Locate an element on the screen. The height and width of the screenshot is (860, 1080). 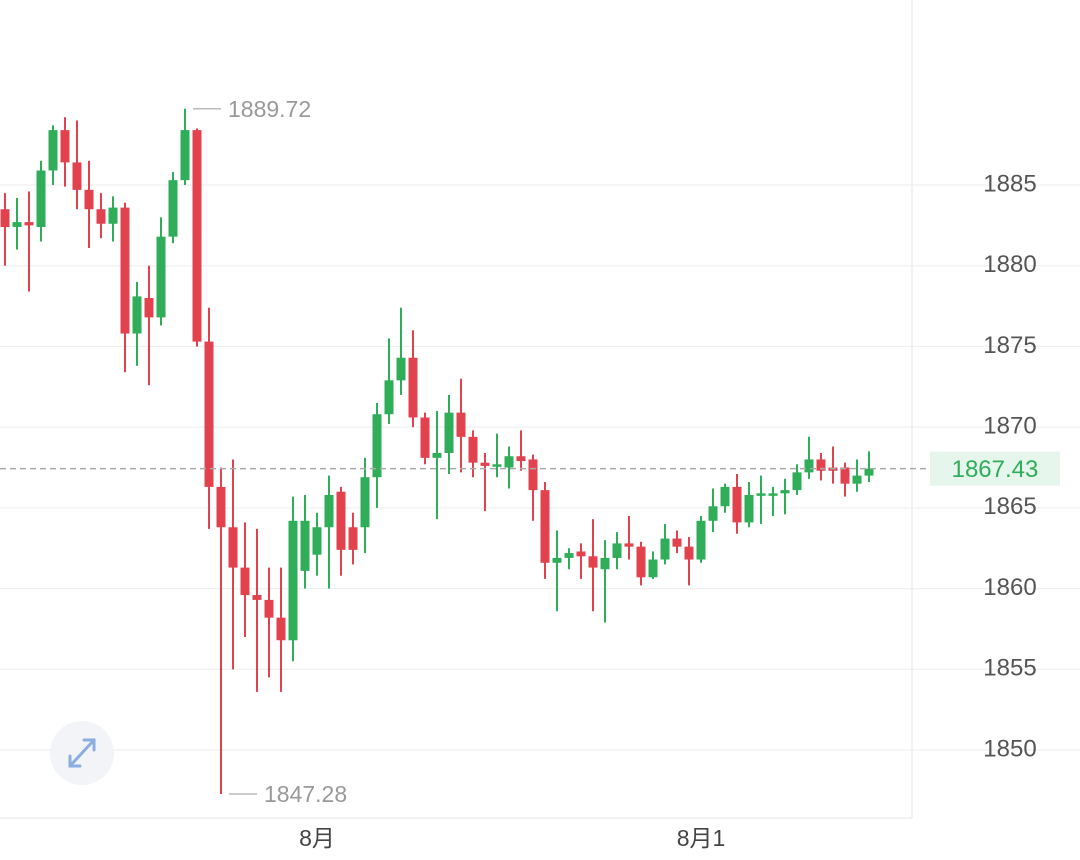
y-tick-label: 1875 is located at coordinates (1009, 345).